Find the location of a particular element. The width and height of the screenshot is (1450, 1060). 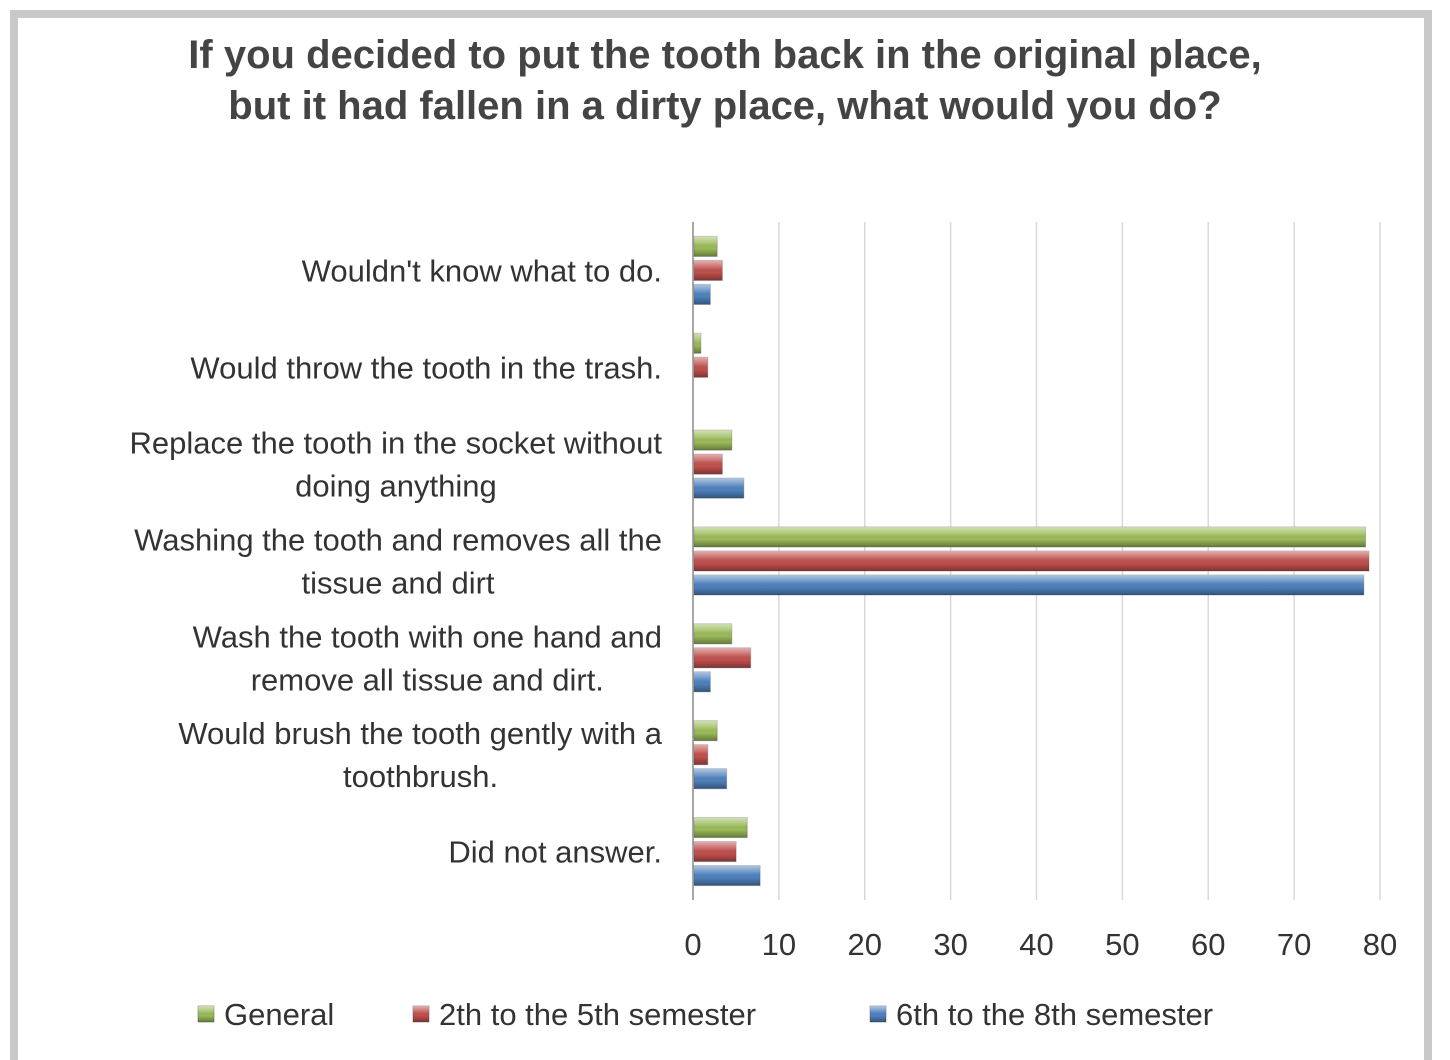

category-label: toothbrush. is located at coordinates (420, 776).